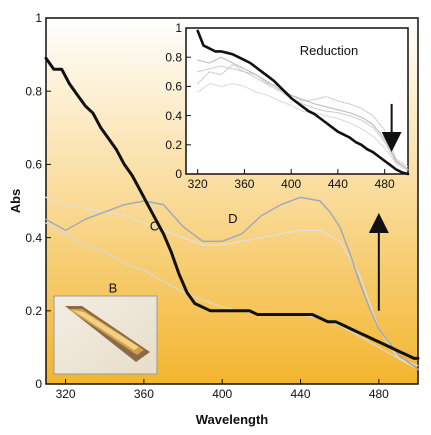 This screenshot has height=435, width=431. What do you see at coordinates (385, 184) in the screenshot?
I see `inset-x-tick-label: 480` at bounding box center [385, 184].